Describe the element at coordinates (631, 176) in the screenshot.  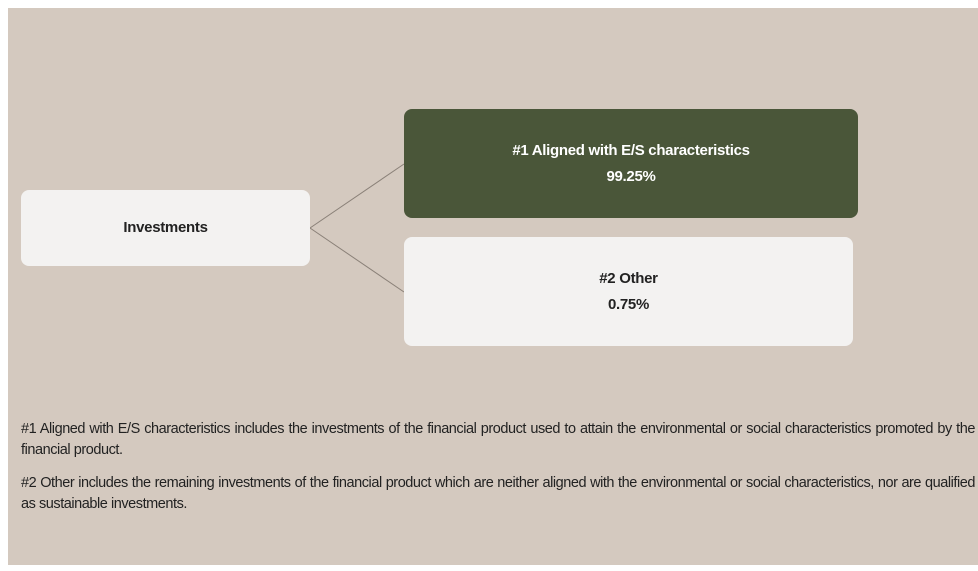
I see `node-value: 99.25%` at that location.